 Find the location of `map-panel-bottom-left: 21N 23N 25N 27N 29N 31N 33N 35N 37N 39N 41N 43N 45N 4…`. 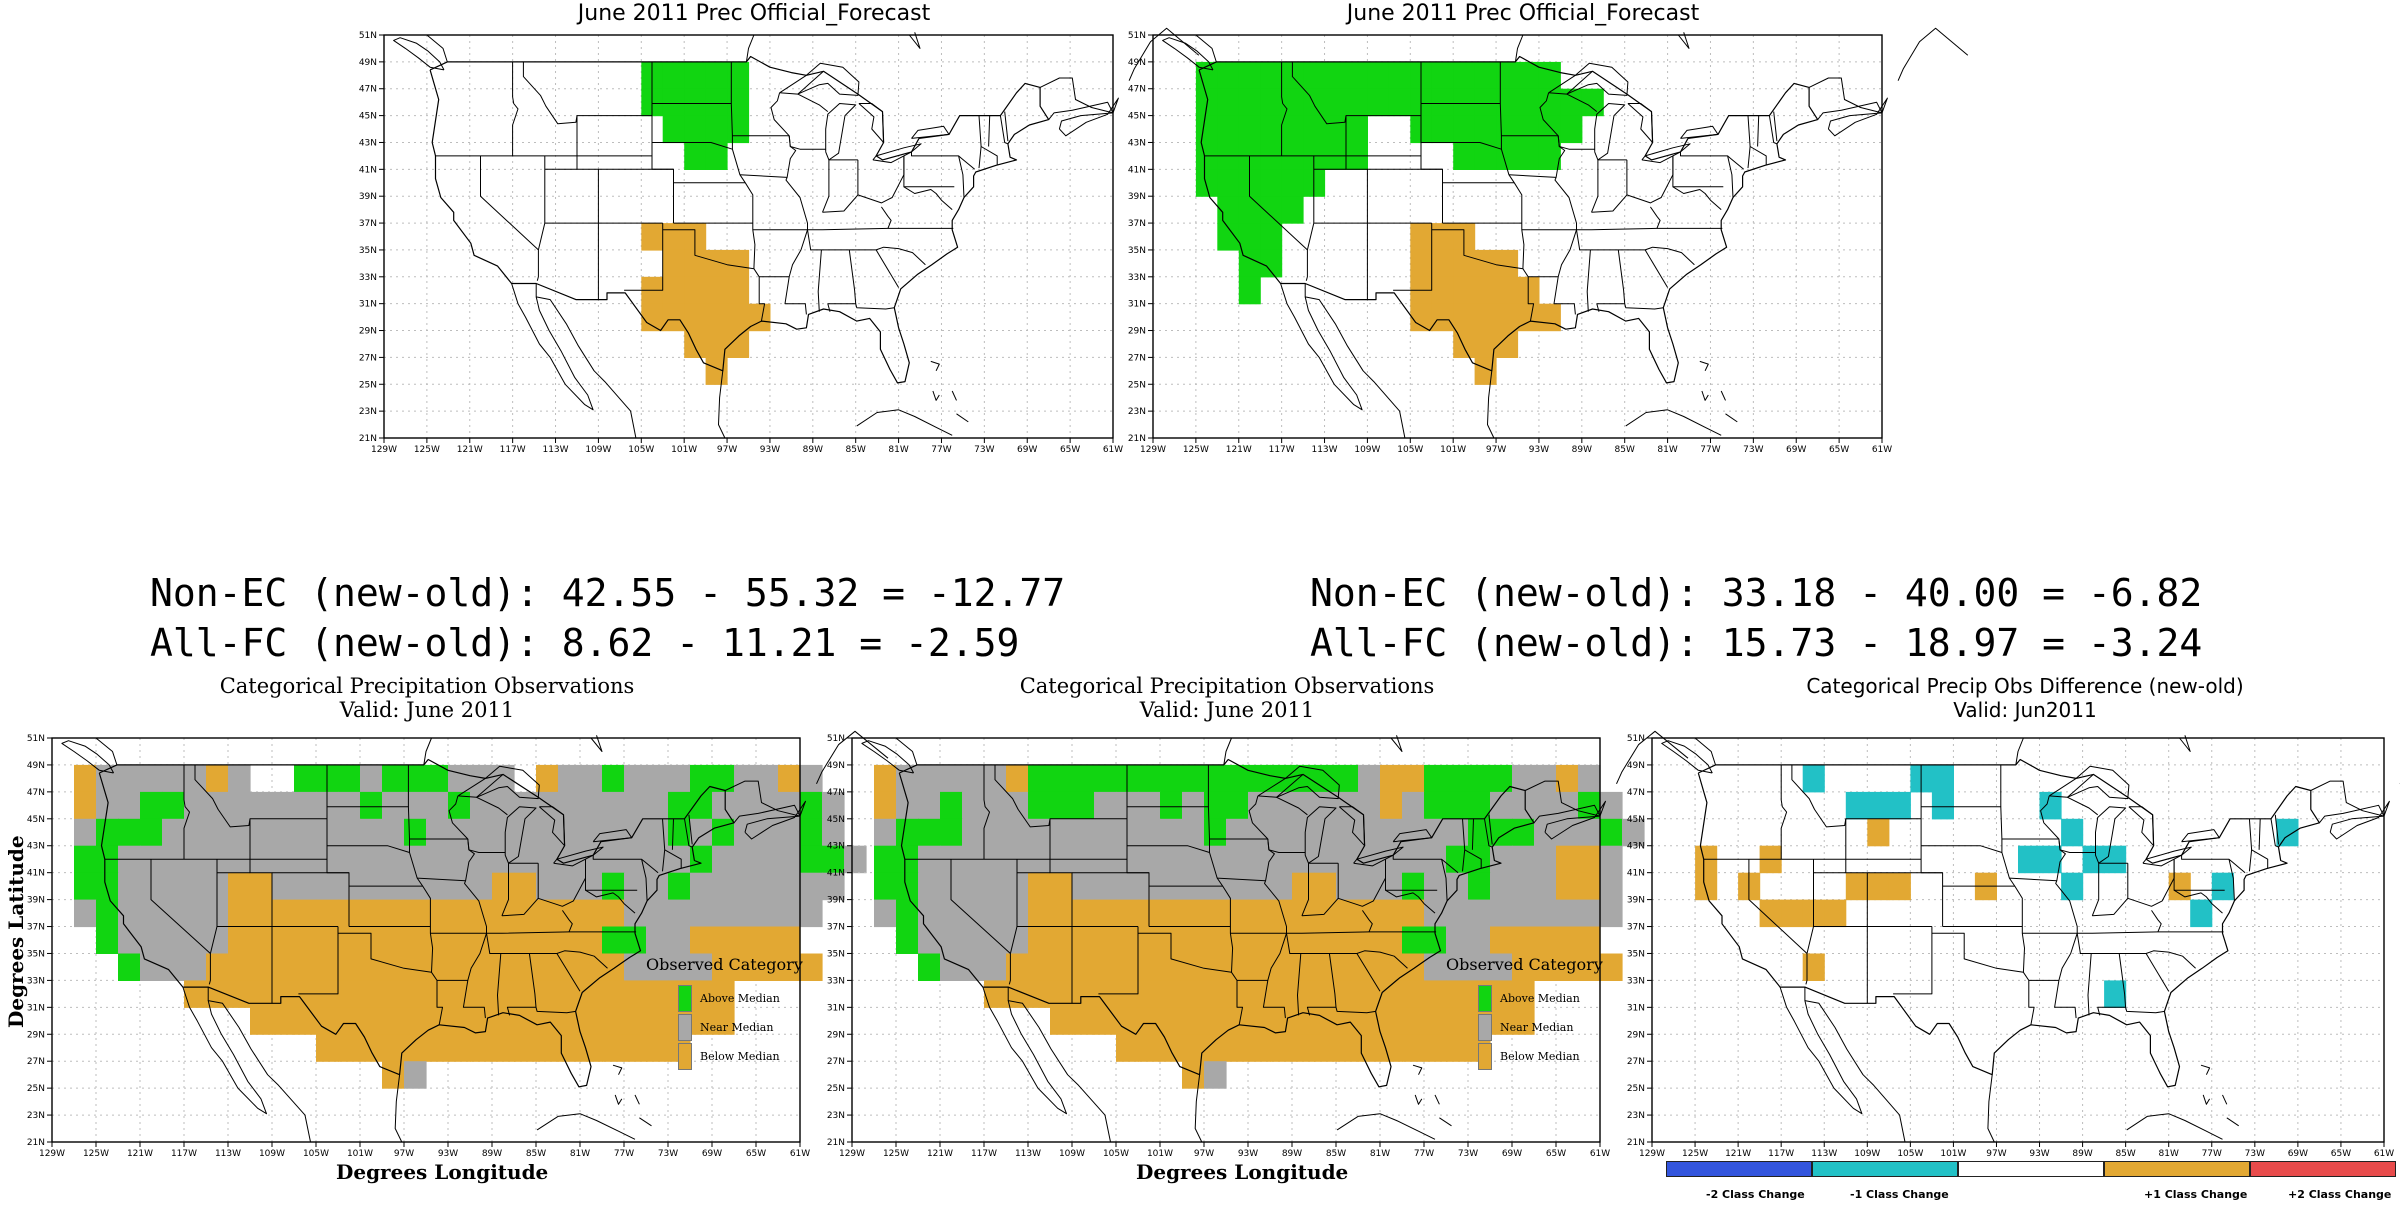

map-panel-bottom-left: 21N 23N 25N 27N 29N 31N 33N 35N 37N 39N 41N 43N 45N 4… is located at coordinates (458, 944).